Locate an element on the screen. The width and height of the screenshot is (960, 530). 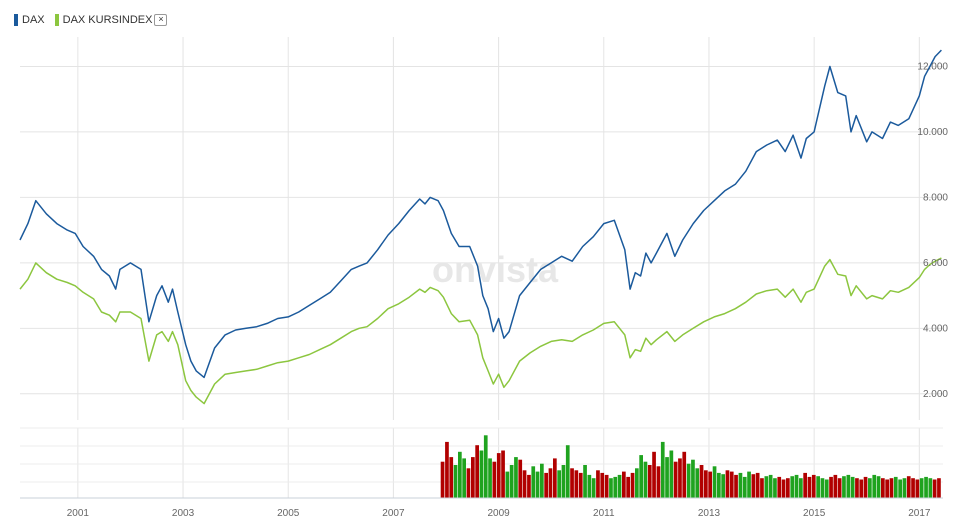
legend-swatch-dax is located at coordinates (16, 20).